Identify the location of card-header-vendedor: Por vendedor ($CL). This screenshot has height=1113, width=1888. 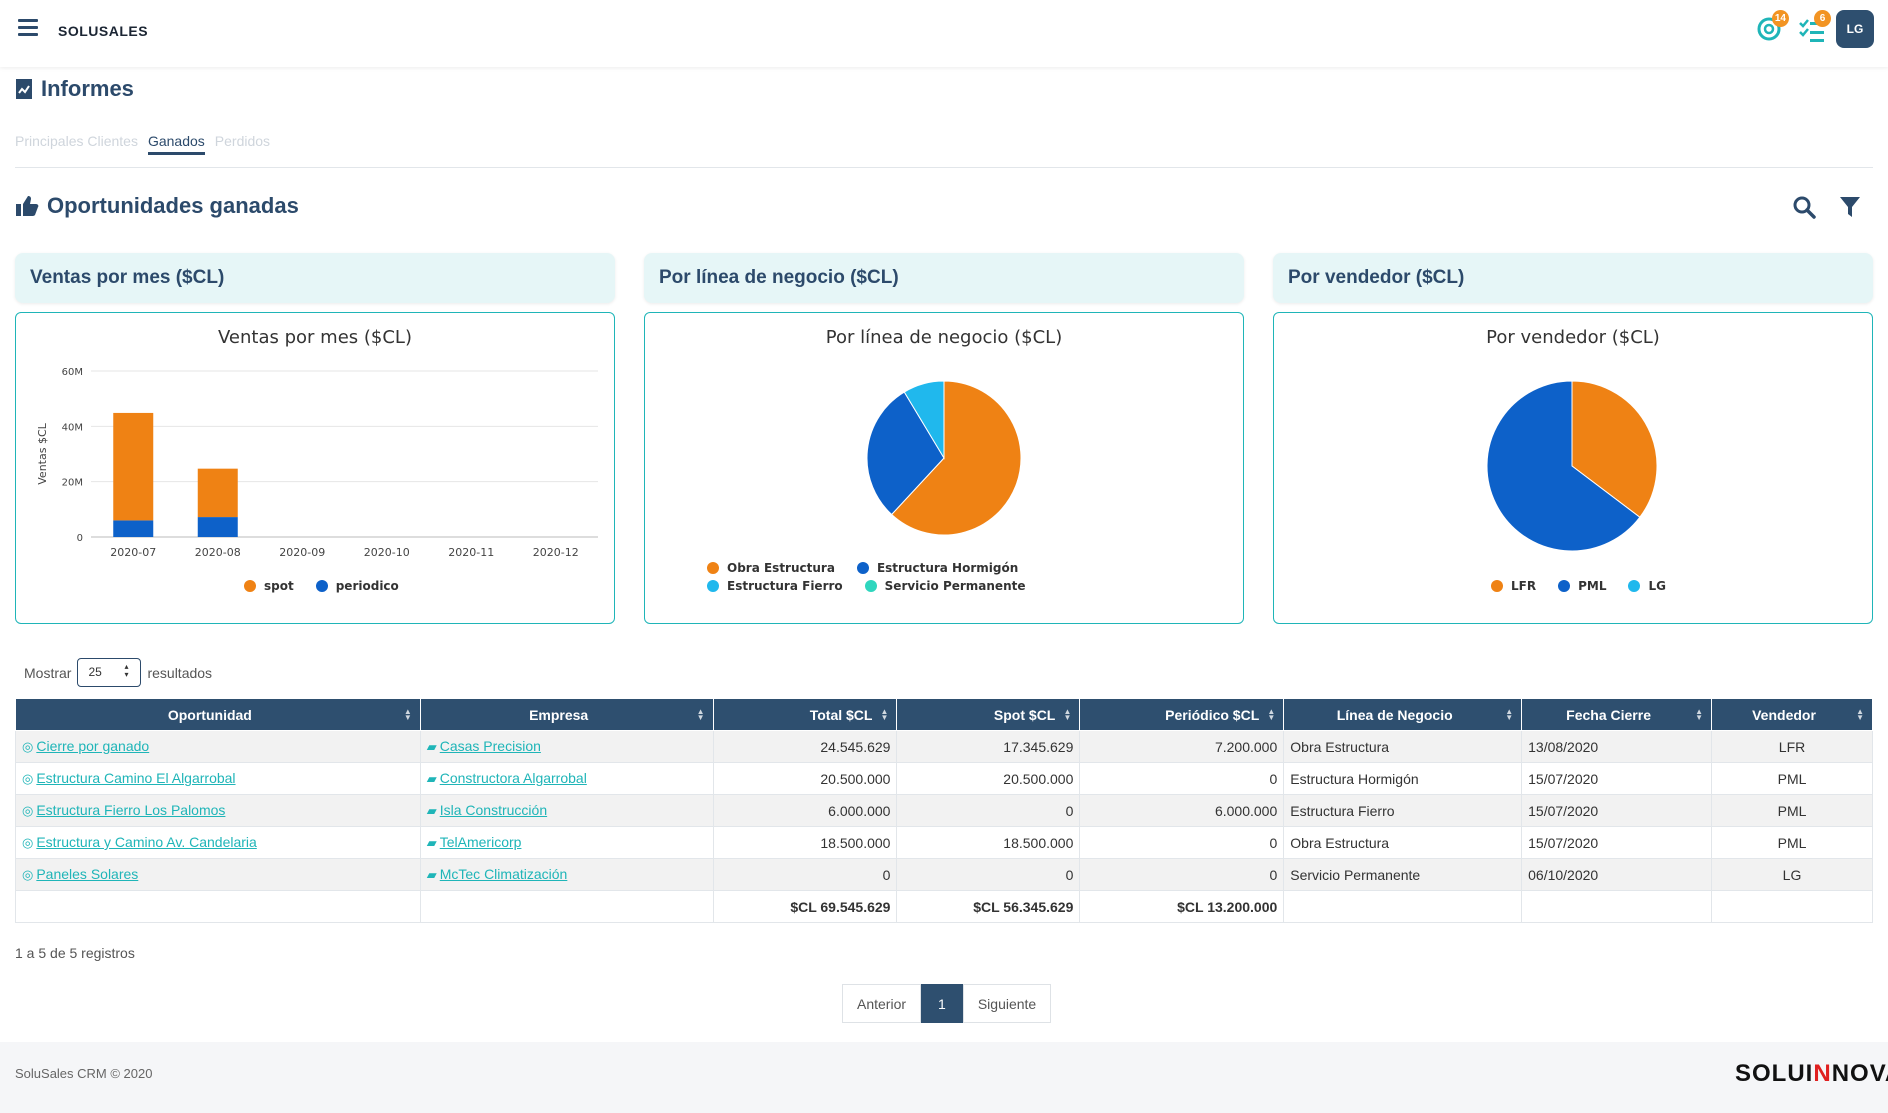
(1573, 278).